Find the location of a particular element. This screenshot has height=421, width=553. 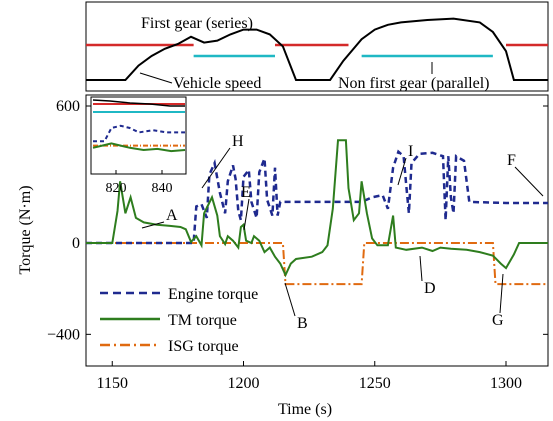

inset-tm-line is located at coordinates (139, 147).